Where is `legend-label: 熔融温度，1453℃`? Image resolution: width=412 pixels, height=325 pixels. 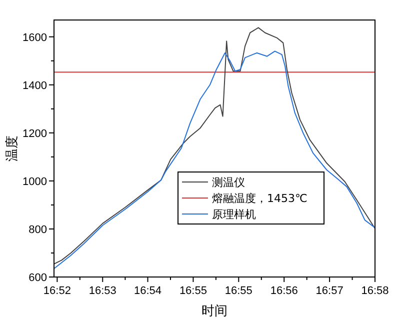
legend-label: 熔融温度，1453℃ is located at coordinates (260, 198).